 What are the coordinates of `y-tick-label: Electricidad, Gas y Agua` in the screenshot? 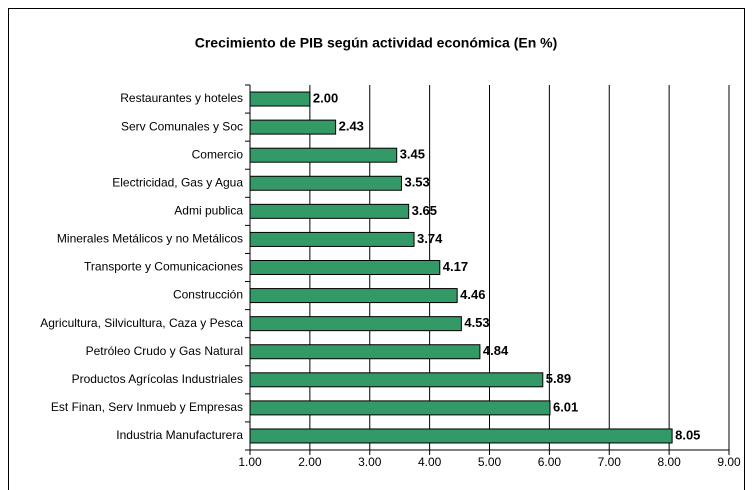 It's located at (177, 182).